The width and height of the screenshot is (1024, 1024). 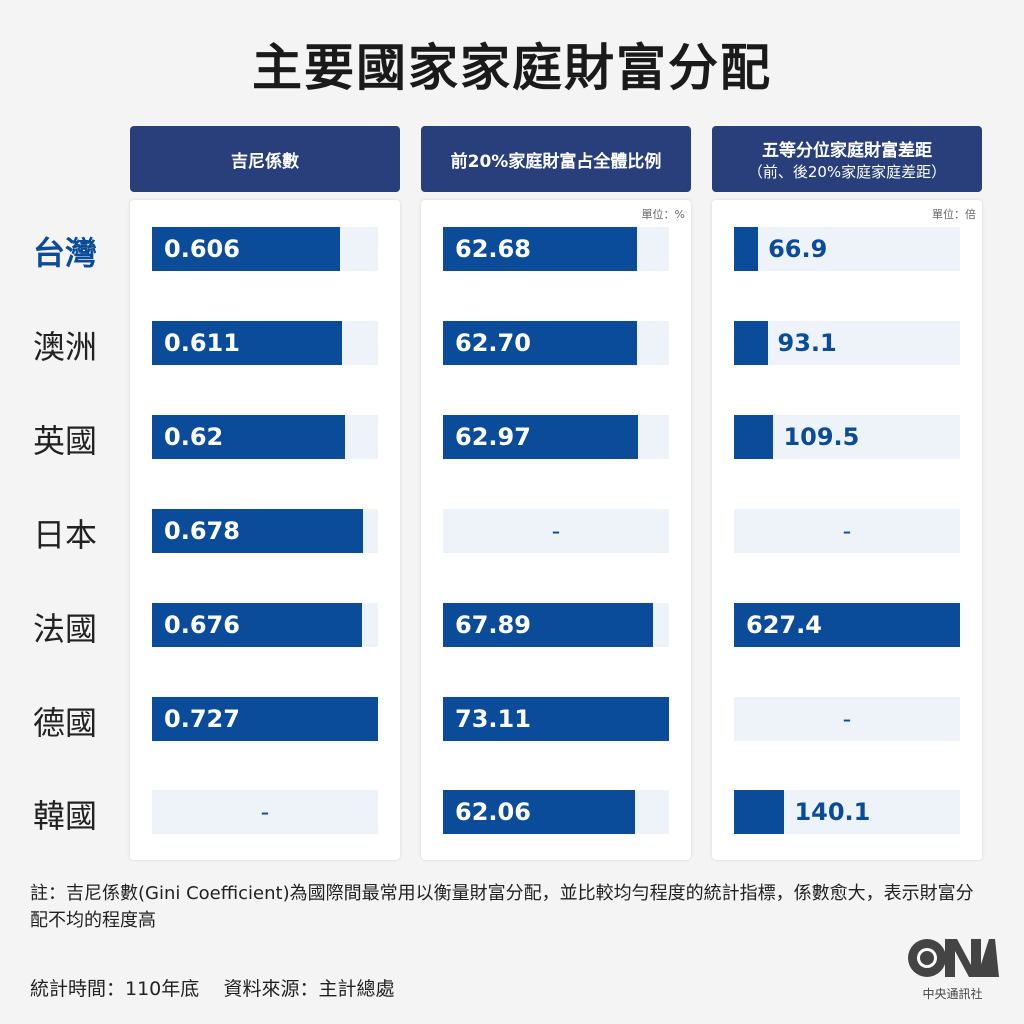 What do you see at coordinates (847, 151) in the screenshot?
I see `column-title: 五等分位家庭財富差距` at bounding box center [847, 151].